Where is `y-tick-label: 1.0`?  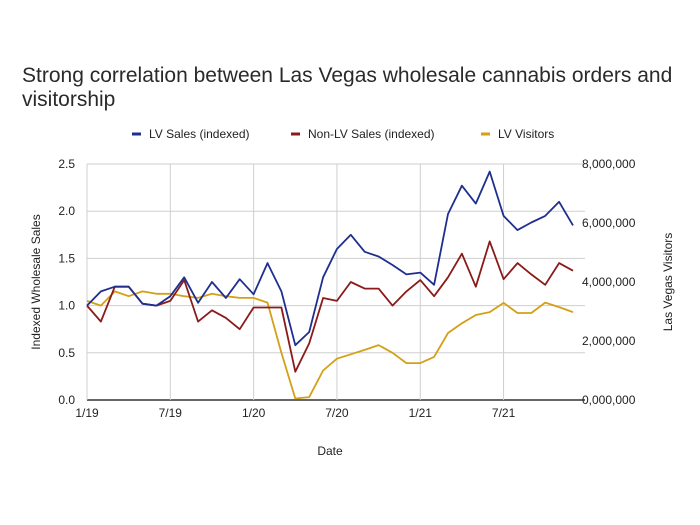
y-tick-label: 1.0 is located at coordinates (66, 306).